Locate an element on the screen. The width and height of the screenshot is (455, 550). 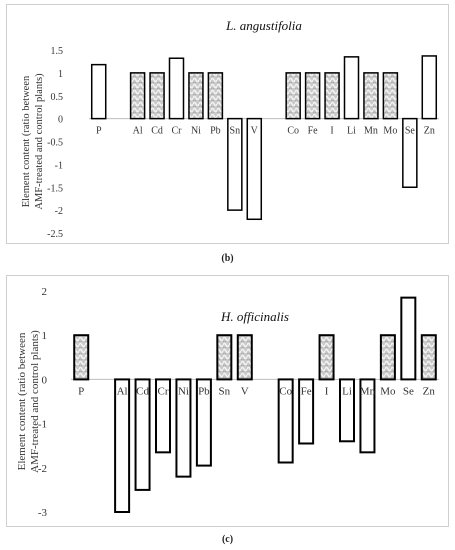
caption-c: (c) is located at coordinates (227, 539).